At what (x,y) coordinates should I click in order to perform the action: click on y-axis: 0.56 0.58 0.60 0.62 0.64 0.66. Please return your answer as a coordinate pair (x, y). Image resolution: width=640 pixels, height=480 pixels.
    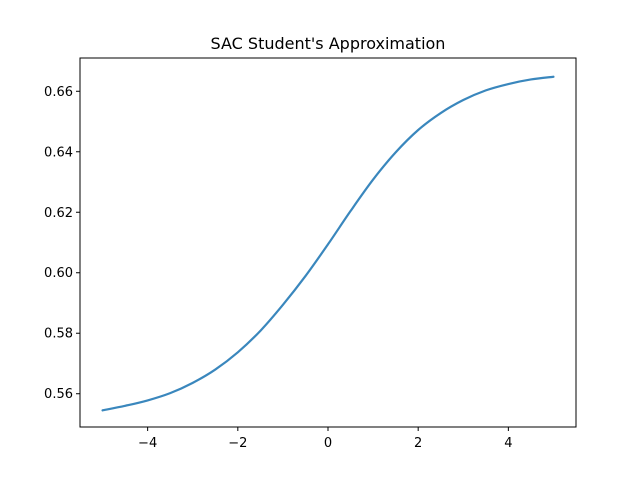
    Looking at the image, I should click on (62, 243).